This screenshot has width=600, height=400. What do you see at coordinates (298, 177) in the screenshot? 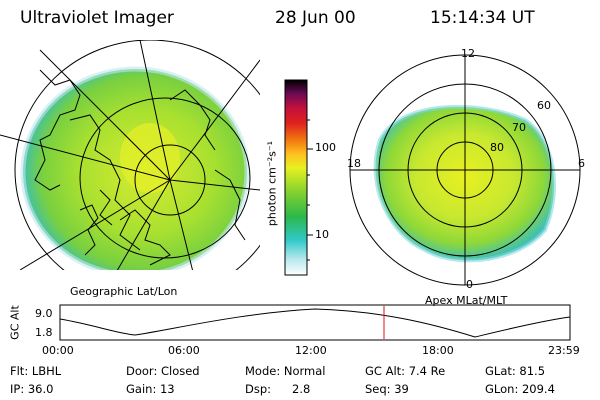
I see `intensity-colorbar` at bounding box center [298, 177].